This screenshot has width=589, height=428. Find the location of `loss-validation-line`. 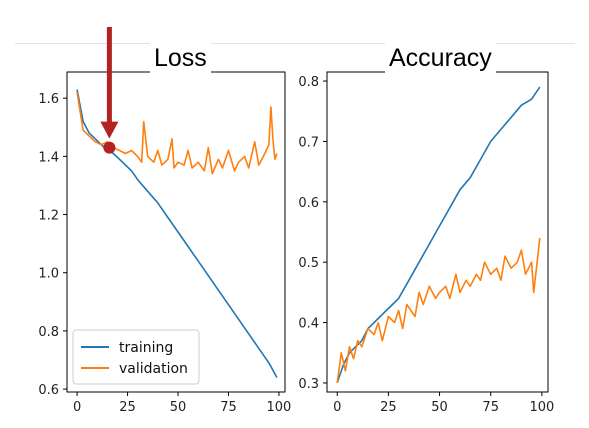

loss-validation-line is located at coordinates (177, 133).